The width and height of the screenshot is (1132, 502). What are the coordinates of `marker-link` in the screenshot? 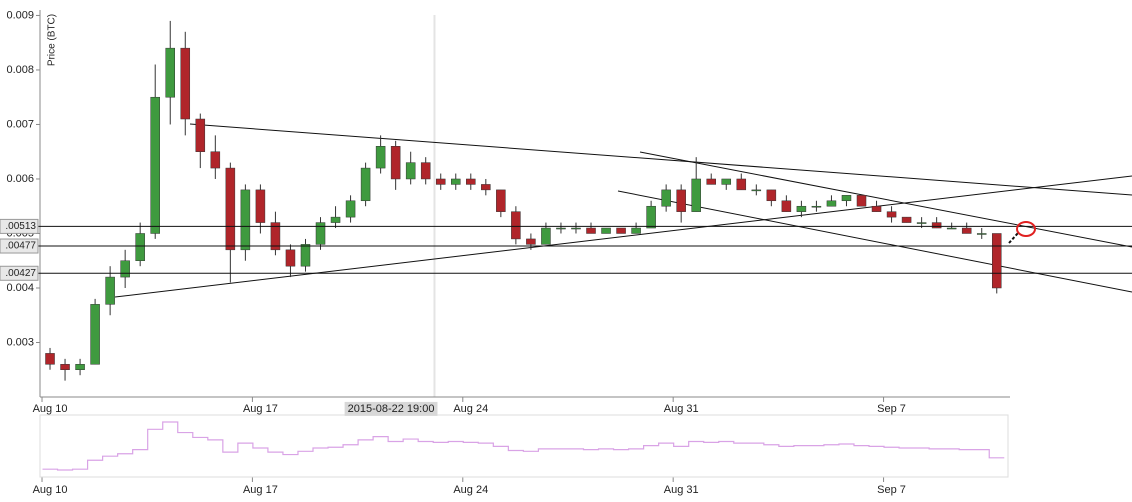 It's located at (1013, 238).